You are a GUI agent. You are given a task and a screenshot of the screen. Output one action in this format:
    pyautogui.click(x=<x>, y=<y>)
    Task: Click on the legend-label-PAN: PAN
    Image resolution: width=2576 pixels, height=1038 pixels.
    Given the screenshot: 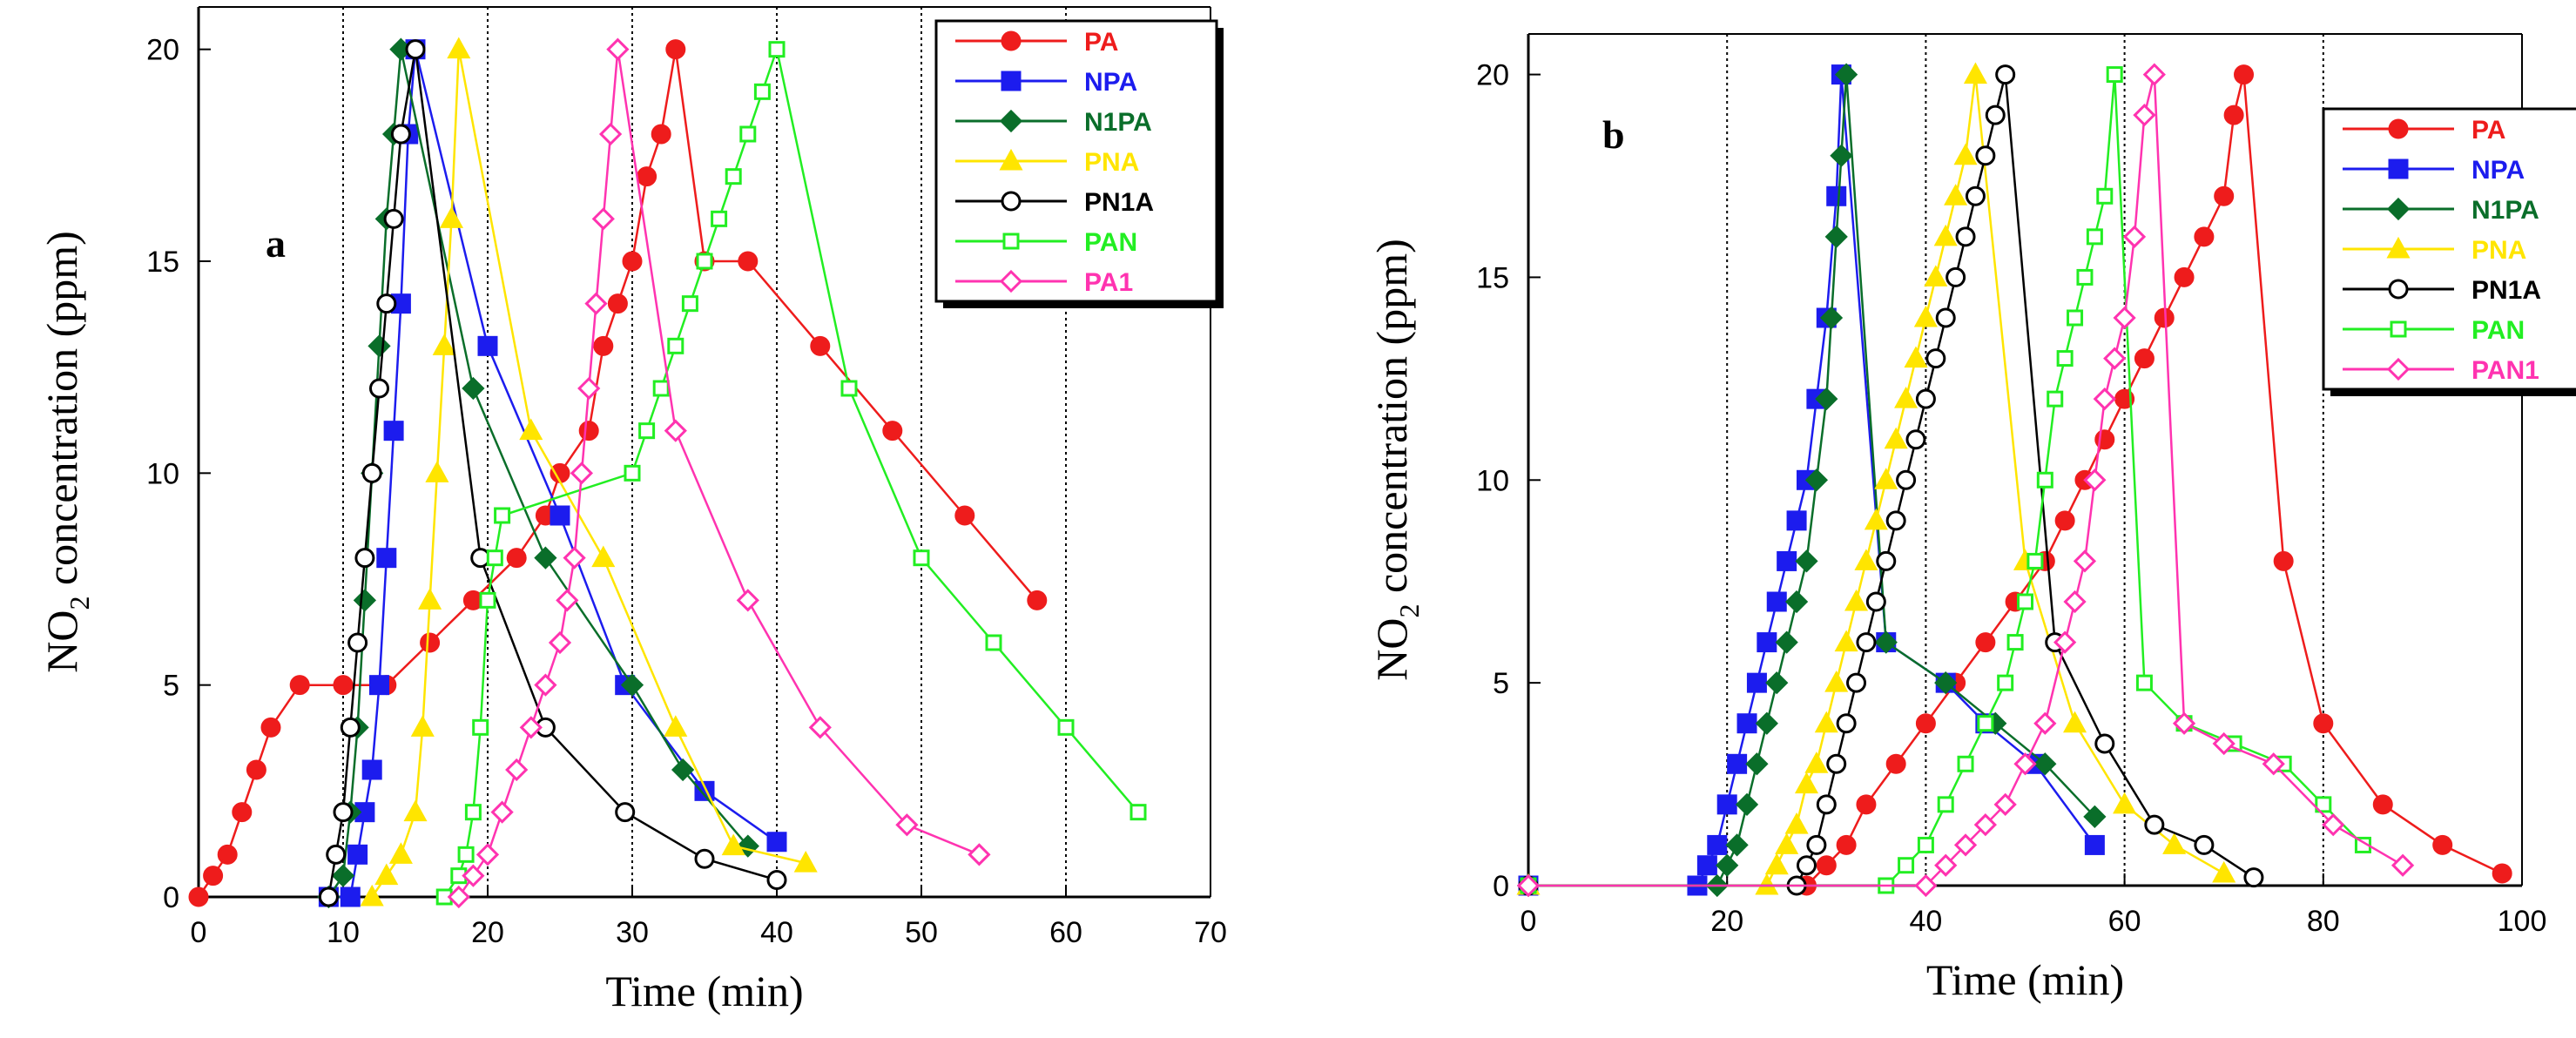 What is the action you would take?
    pyautogui.click(x=1111, y=243)
    